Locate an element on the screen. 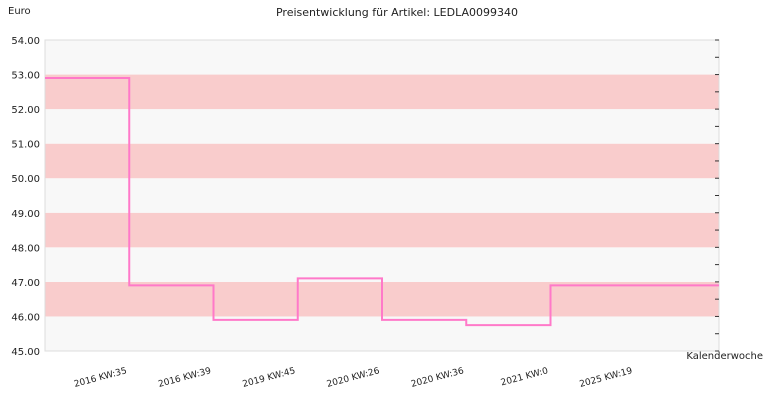 This screenshot has width=770, height=400. x-tick-label: 2021 KW:0 is located at coordinates (525, 377).